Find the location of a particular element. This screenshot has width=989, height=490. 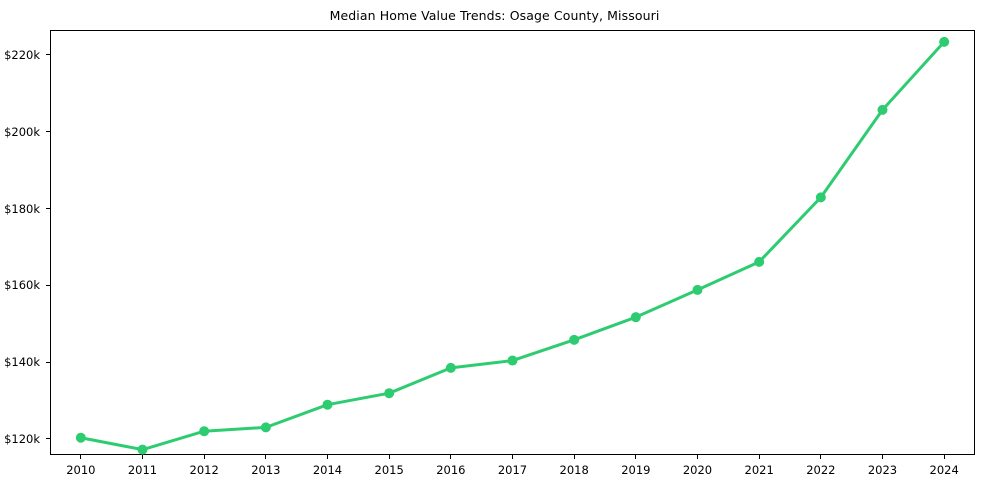

x-axis-tick-label: 2024 is located at coordinates (944, 470).